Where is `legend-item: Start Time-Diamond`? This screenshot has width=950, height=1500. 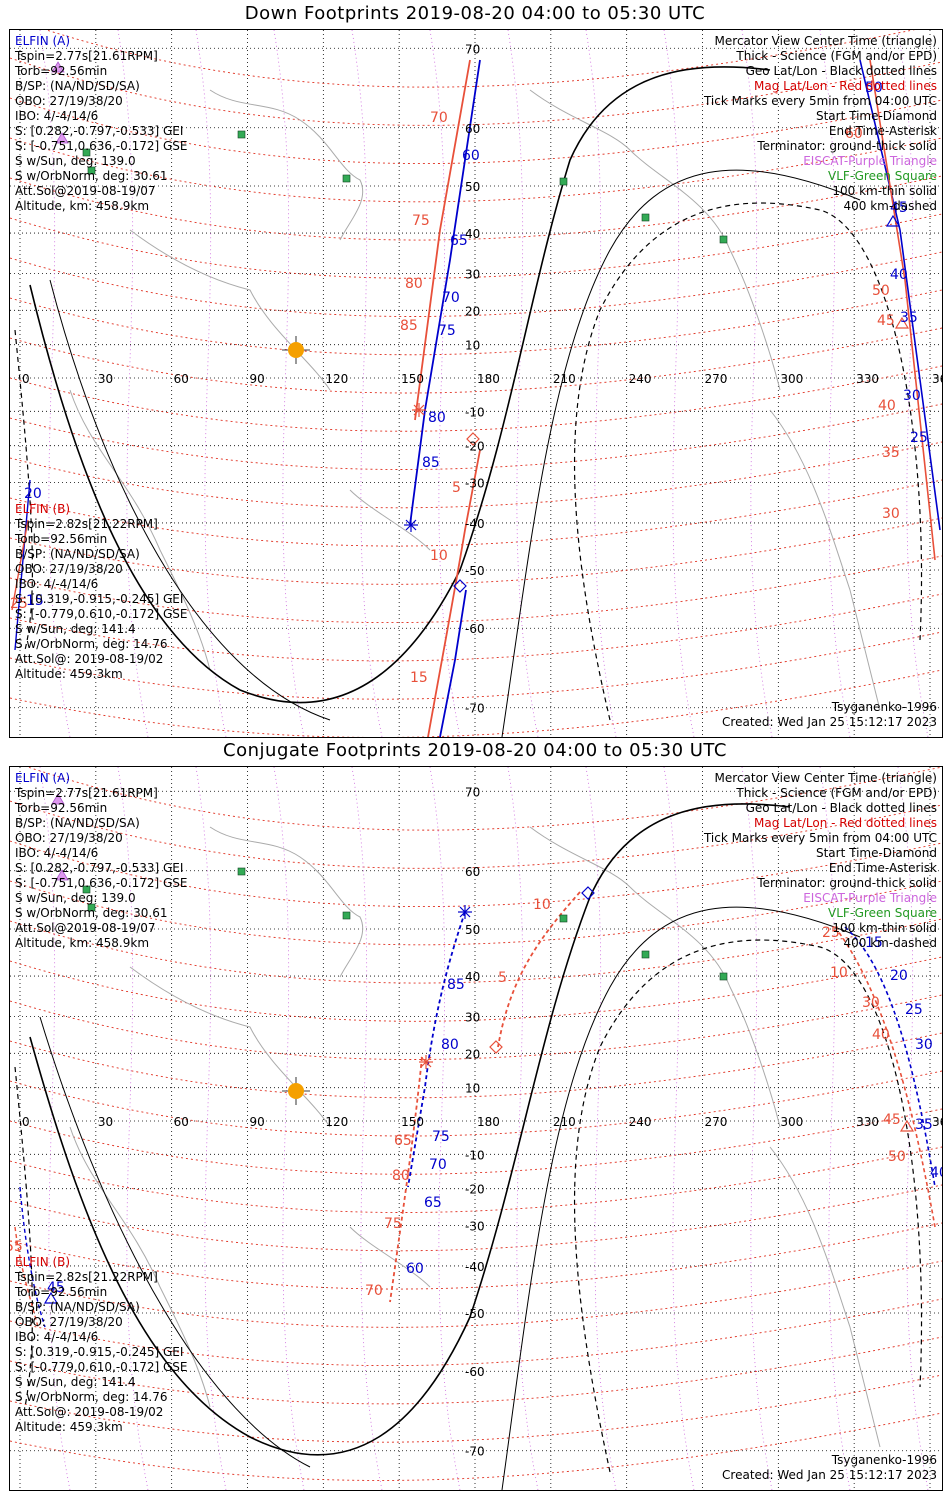
legend-item: Start Time-Diamond is located at coordinates (876, 853).